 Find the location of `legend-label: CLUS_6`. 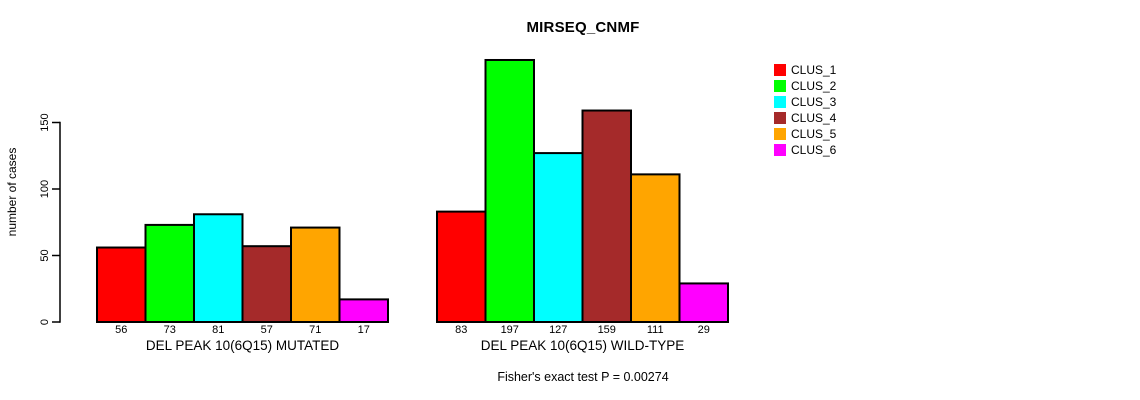

legend-label: CLUS_6 is located at coordinates (814, 150).